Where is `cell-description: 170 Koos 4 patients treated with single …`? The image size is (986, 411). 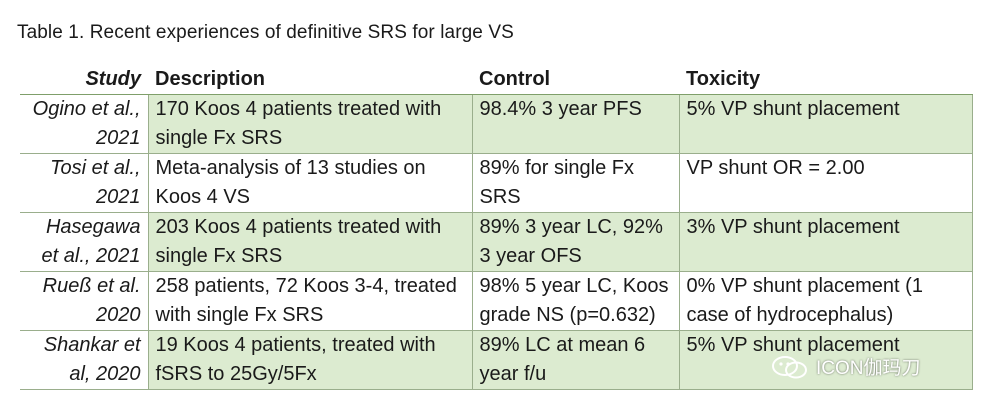 cell-description: 170 Koos 4 patients treated with single … is located at coordinates (310, 124).